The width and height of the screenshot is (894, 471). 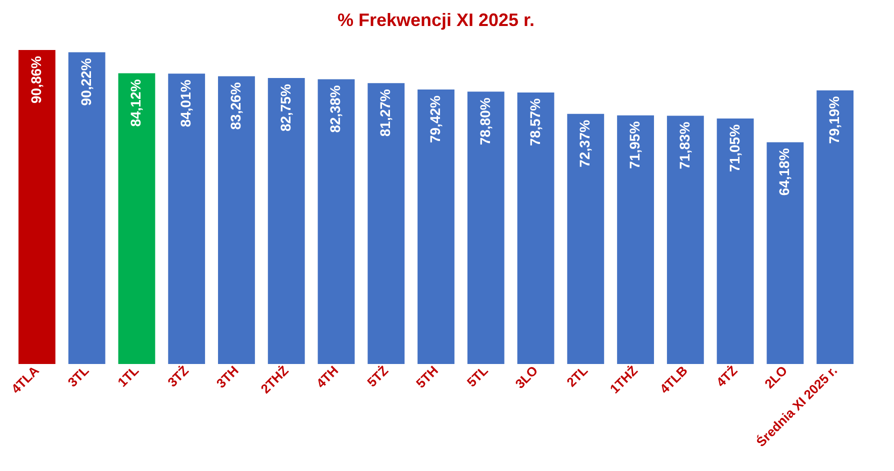 What do you see at coordinates (285, 107) in the screenshot?
I see `data-label: 82,75%` at bounding box center [285, 107].